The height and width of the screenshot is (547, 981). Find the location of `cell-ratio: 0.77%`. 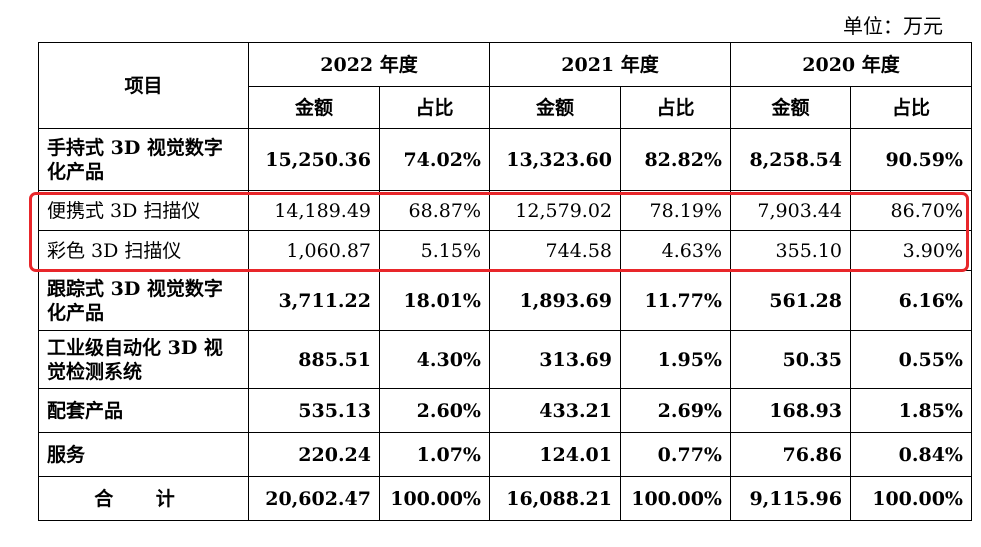

cell-ratio: 0.77% is located at coordinates (675, 454).